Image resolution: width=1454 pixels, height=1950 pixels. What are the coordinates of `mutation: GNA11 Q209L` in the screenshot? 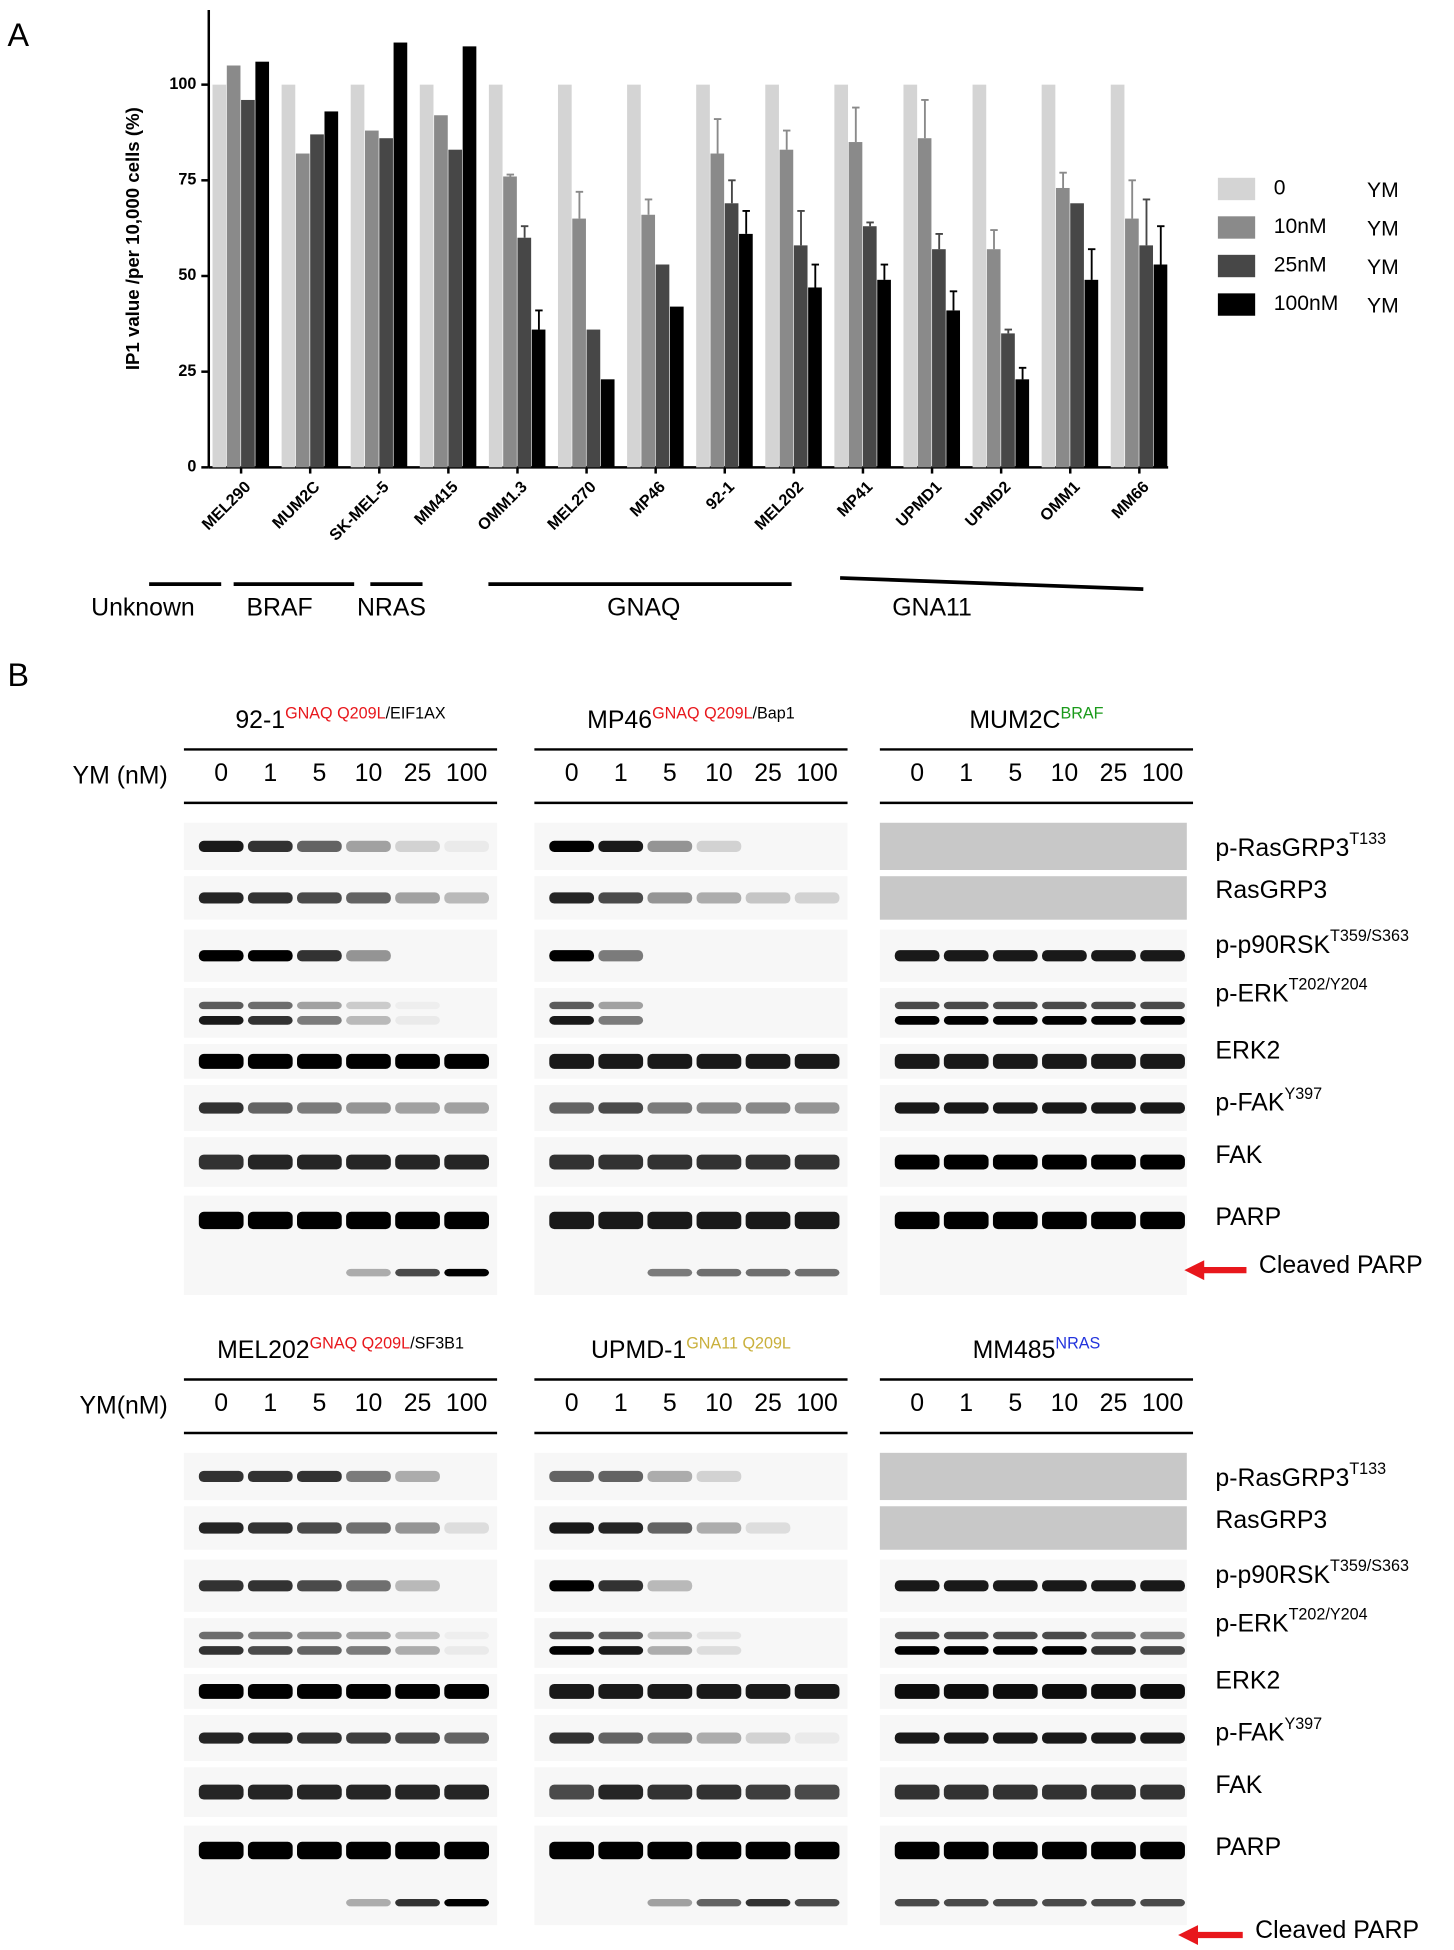 It's located at (738, 1344).